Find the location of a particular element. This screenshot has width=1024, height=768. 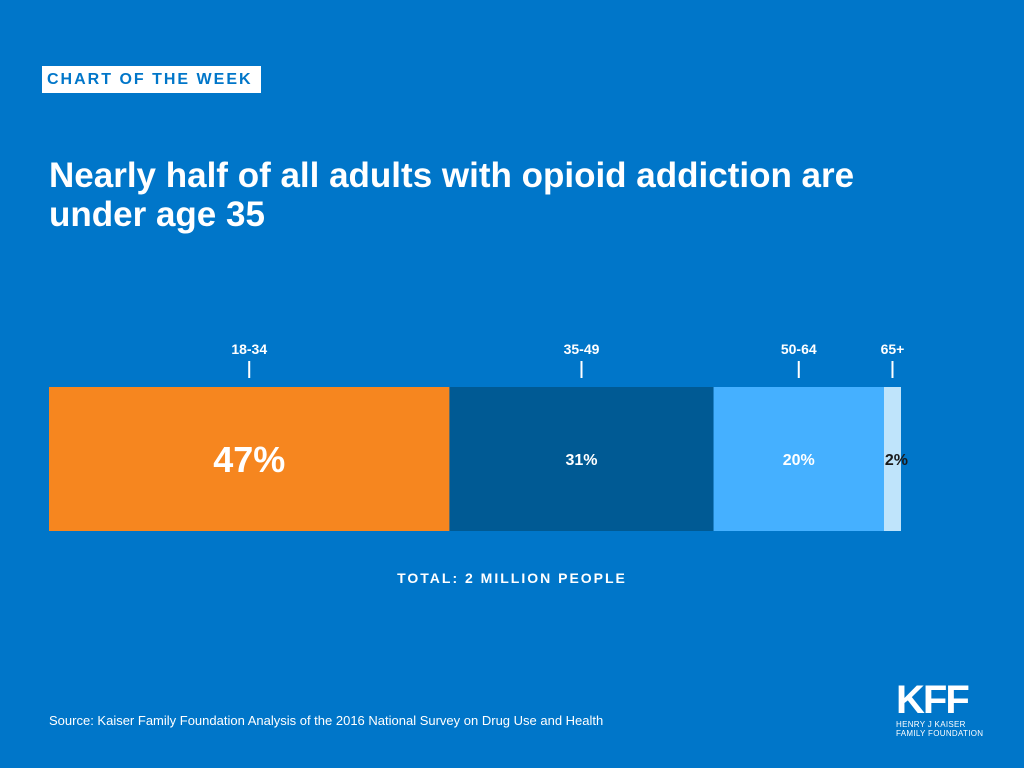

bar-segment-65-plus is located at coordinates (892, 459).